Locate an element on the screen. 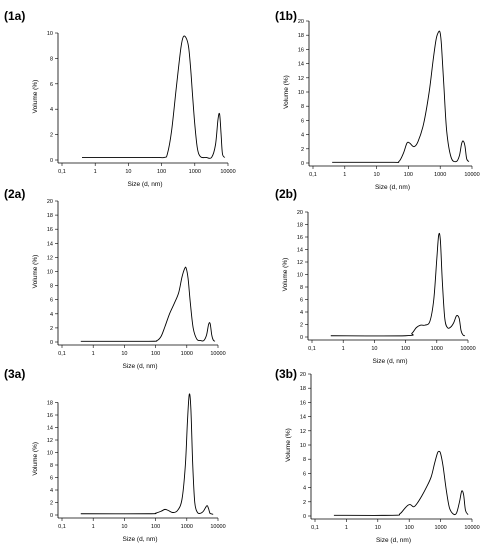  panel-label: (3b) is located at coordinates (286, 374).